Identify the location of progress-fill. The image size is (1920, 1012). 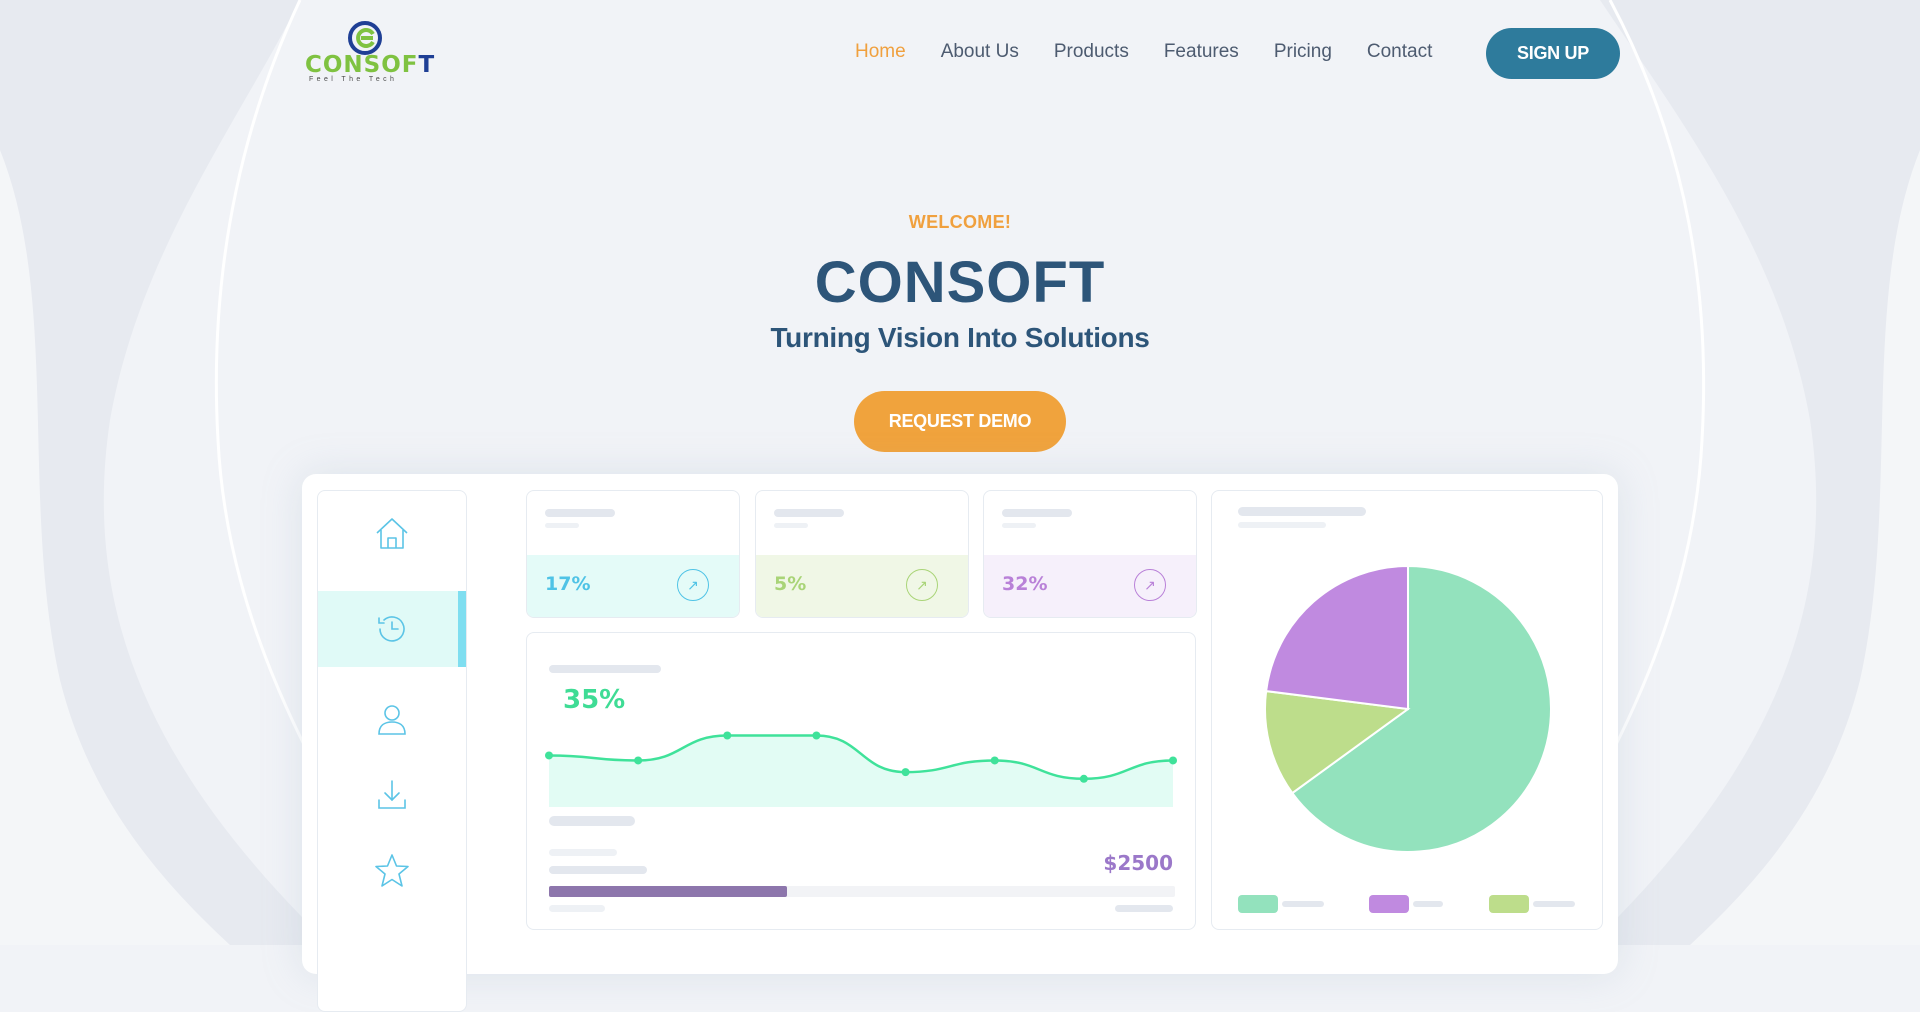
(668, 891).